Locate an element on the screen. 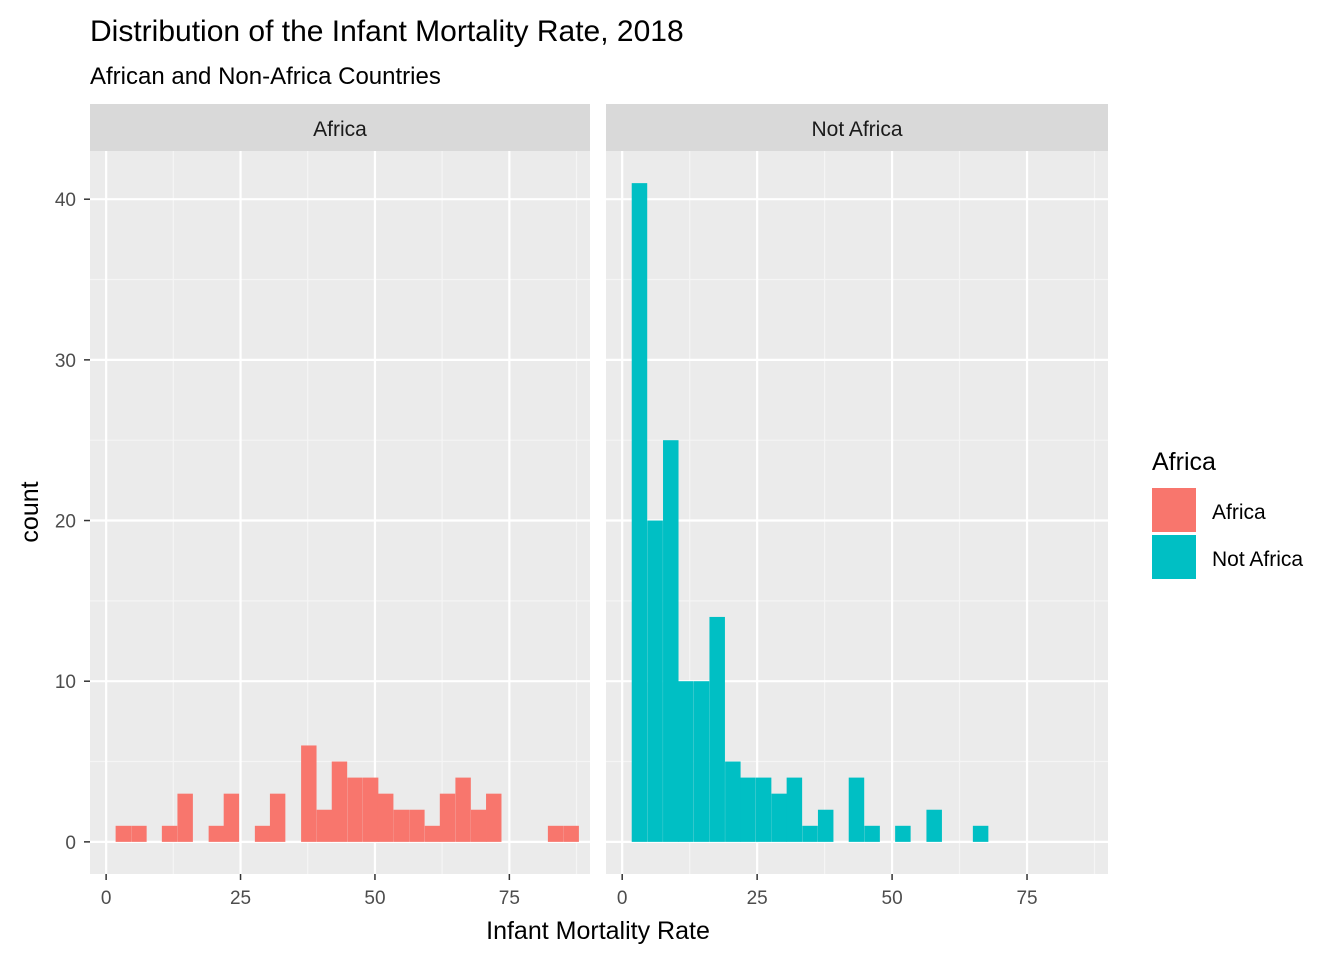 The width and height of the screenshot is (1344, 960). x-axis-title: Infant Mortality Rate is located at coordinates (598, 931).